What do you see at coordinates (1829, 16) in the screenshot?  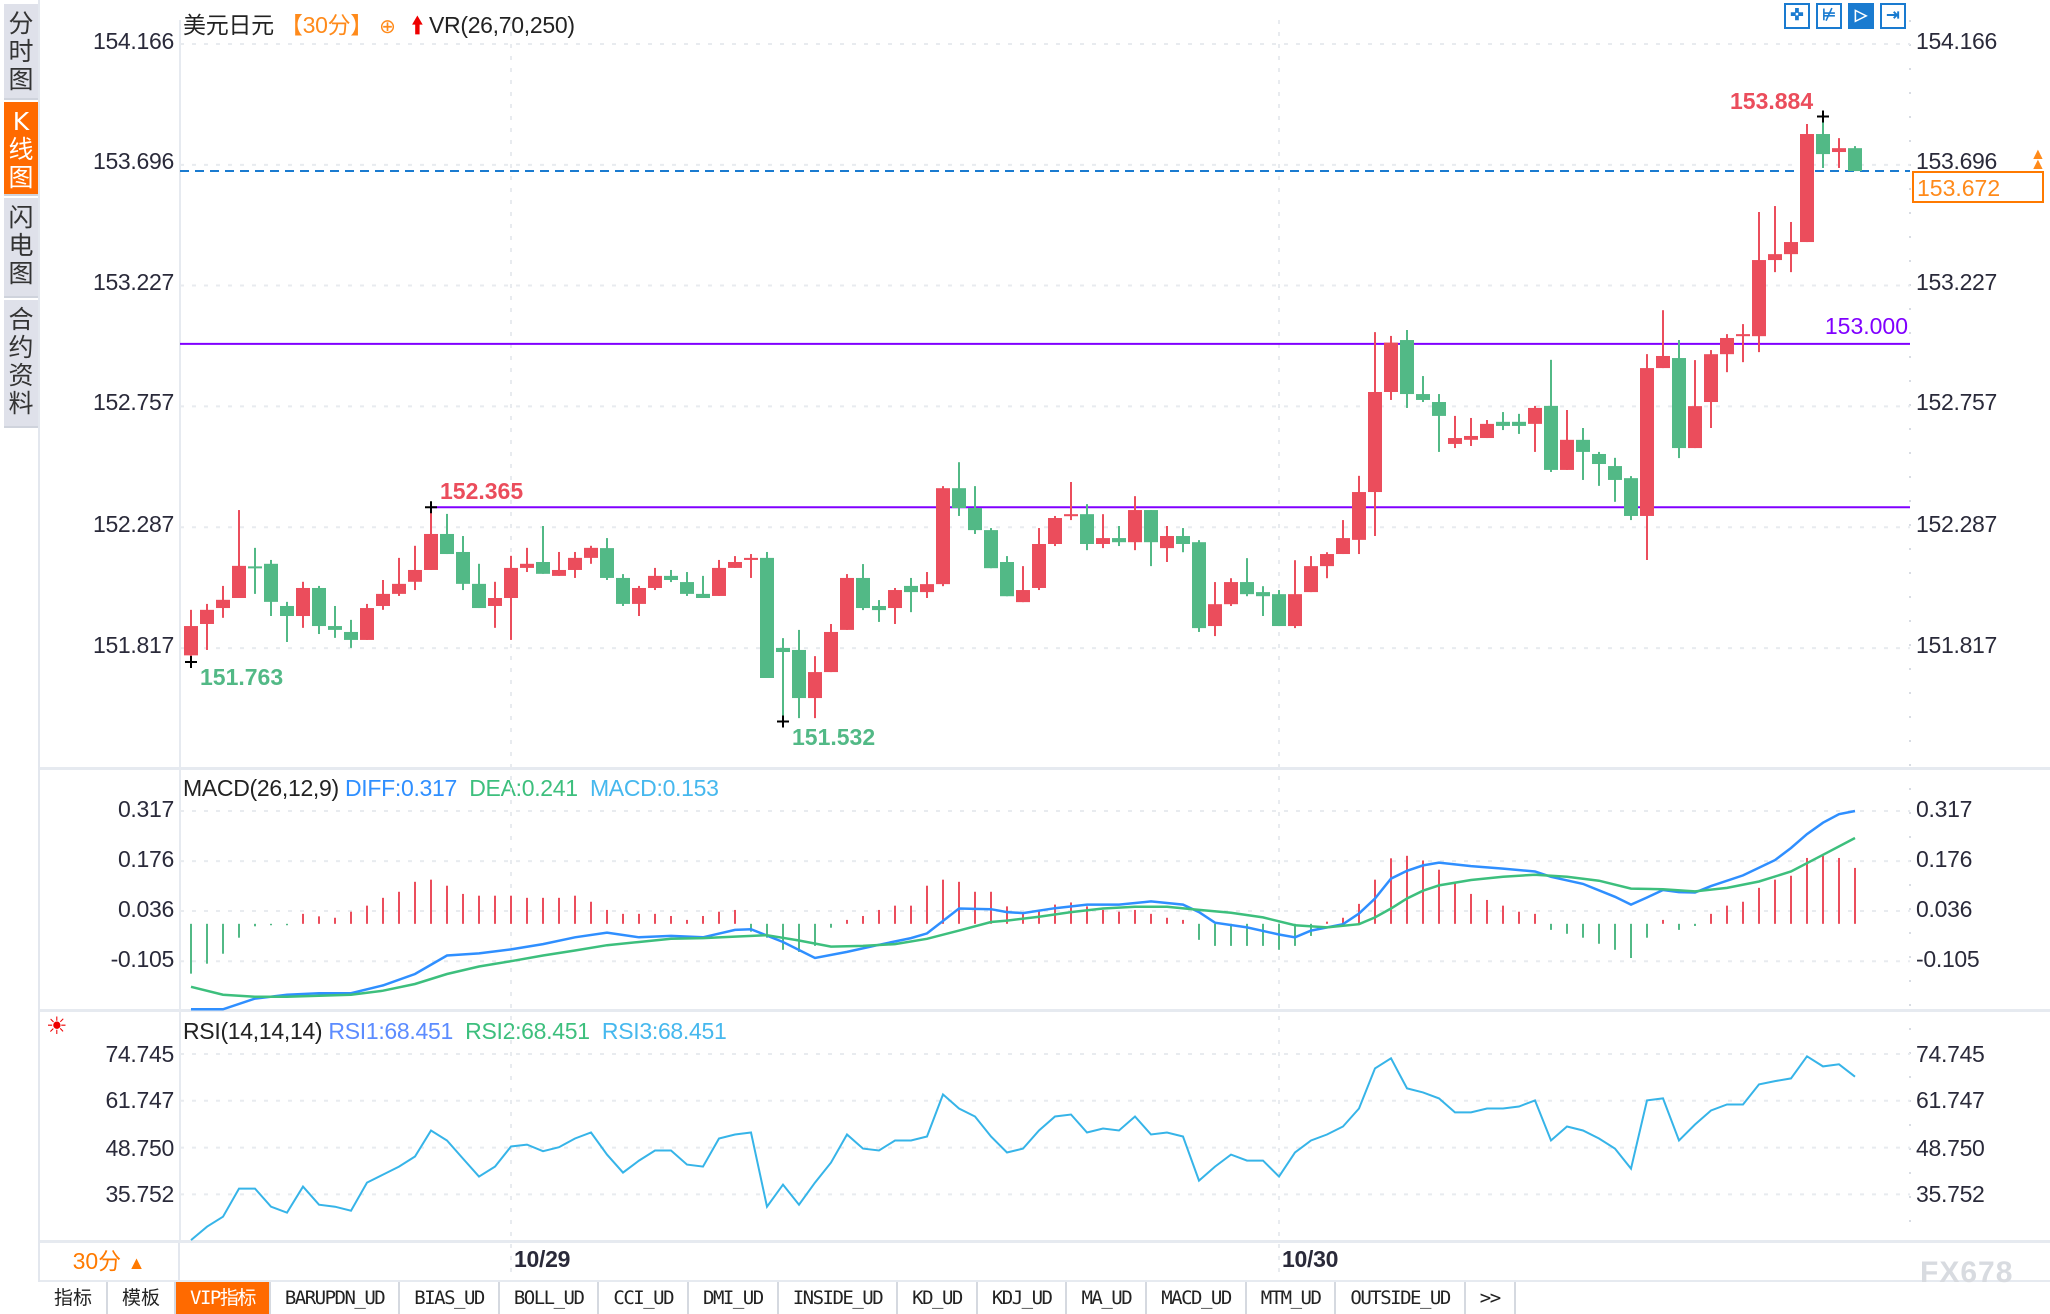 I see `range-select-icon: ⊭` at bounding box center [1829, 16].